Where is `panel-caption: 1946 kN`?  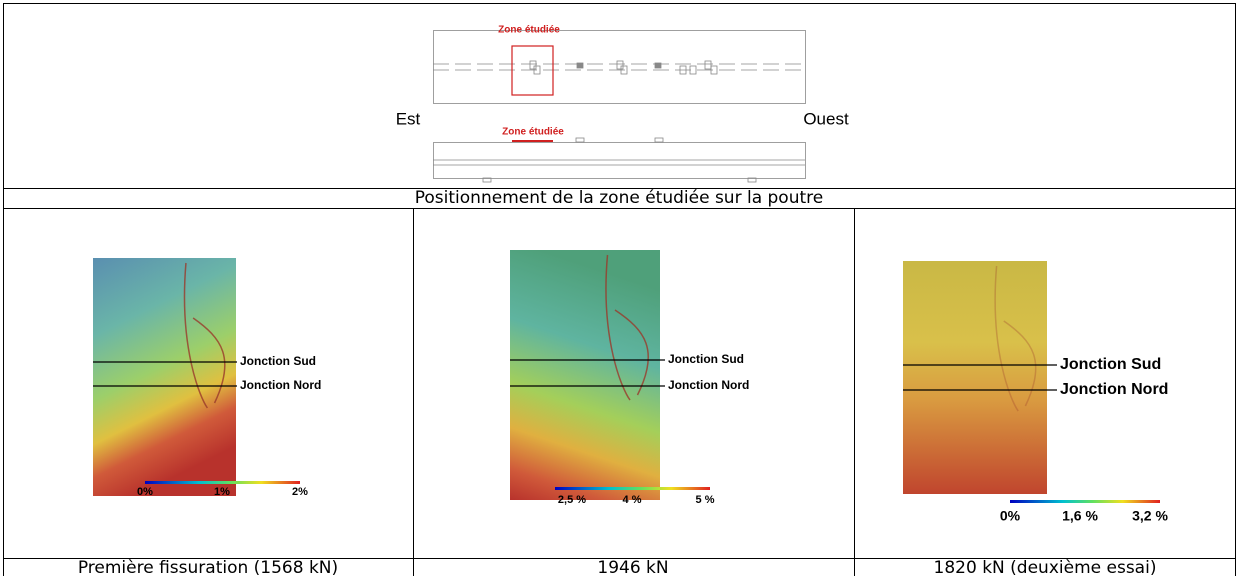 panel-caption: 1946 kN is located at coordinates (632, 567).